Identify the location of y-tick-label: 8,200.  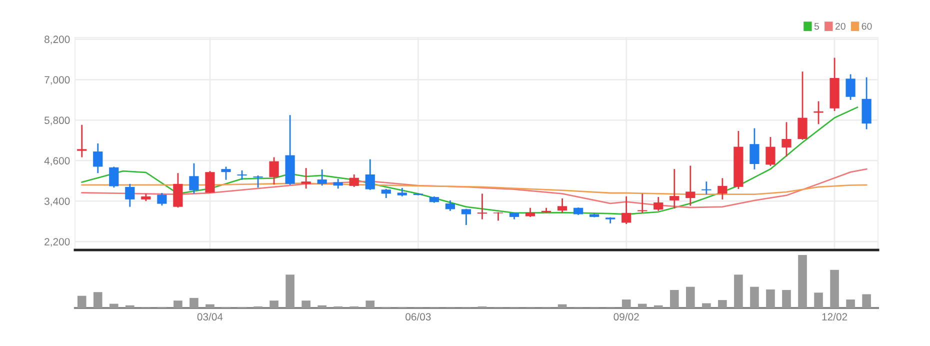
(57, 40).